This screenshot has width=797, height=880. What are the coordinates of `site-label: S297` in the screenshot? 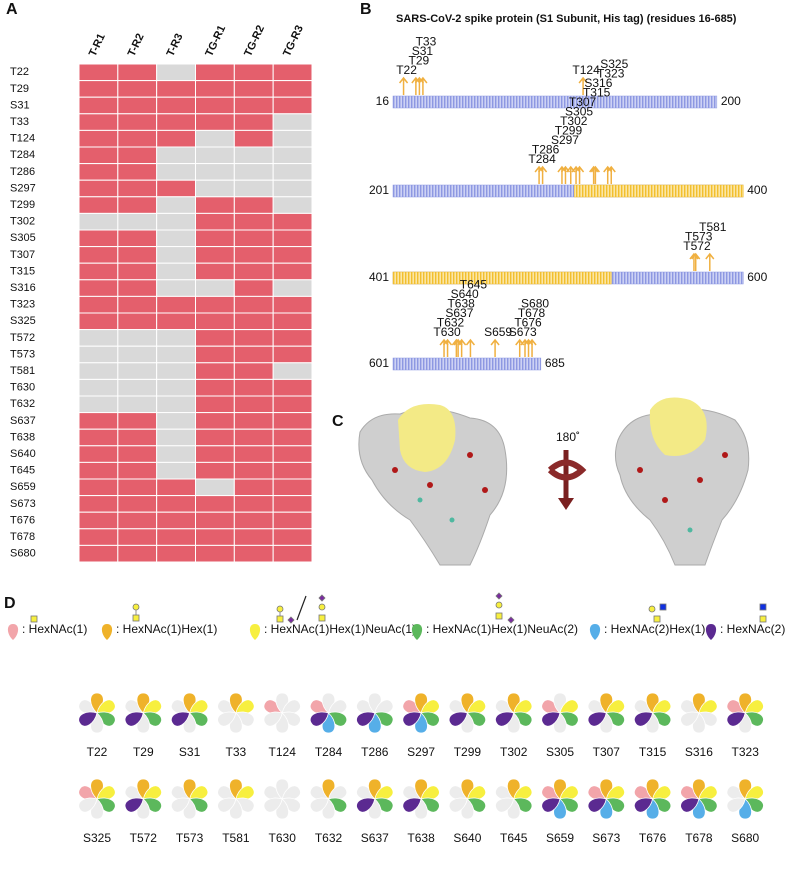 It's located at (565, 140).